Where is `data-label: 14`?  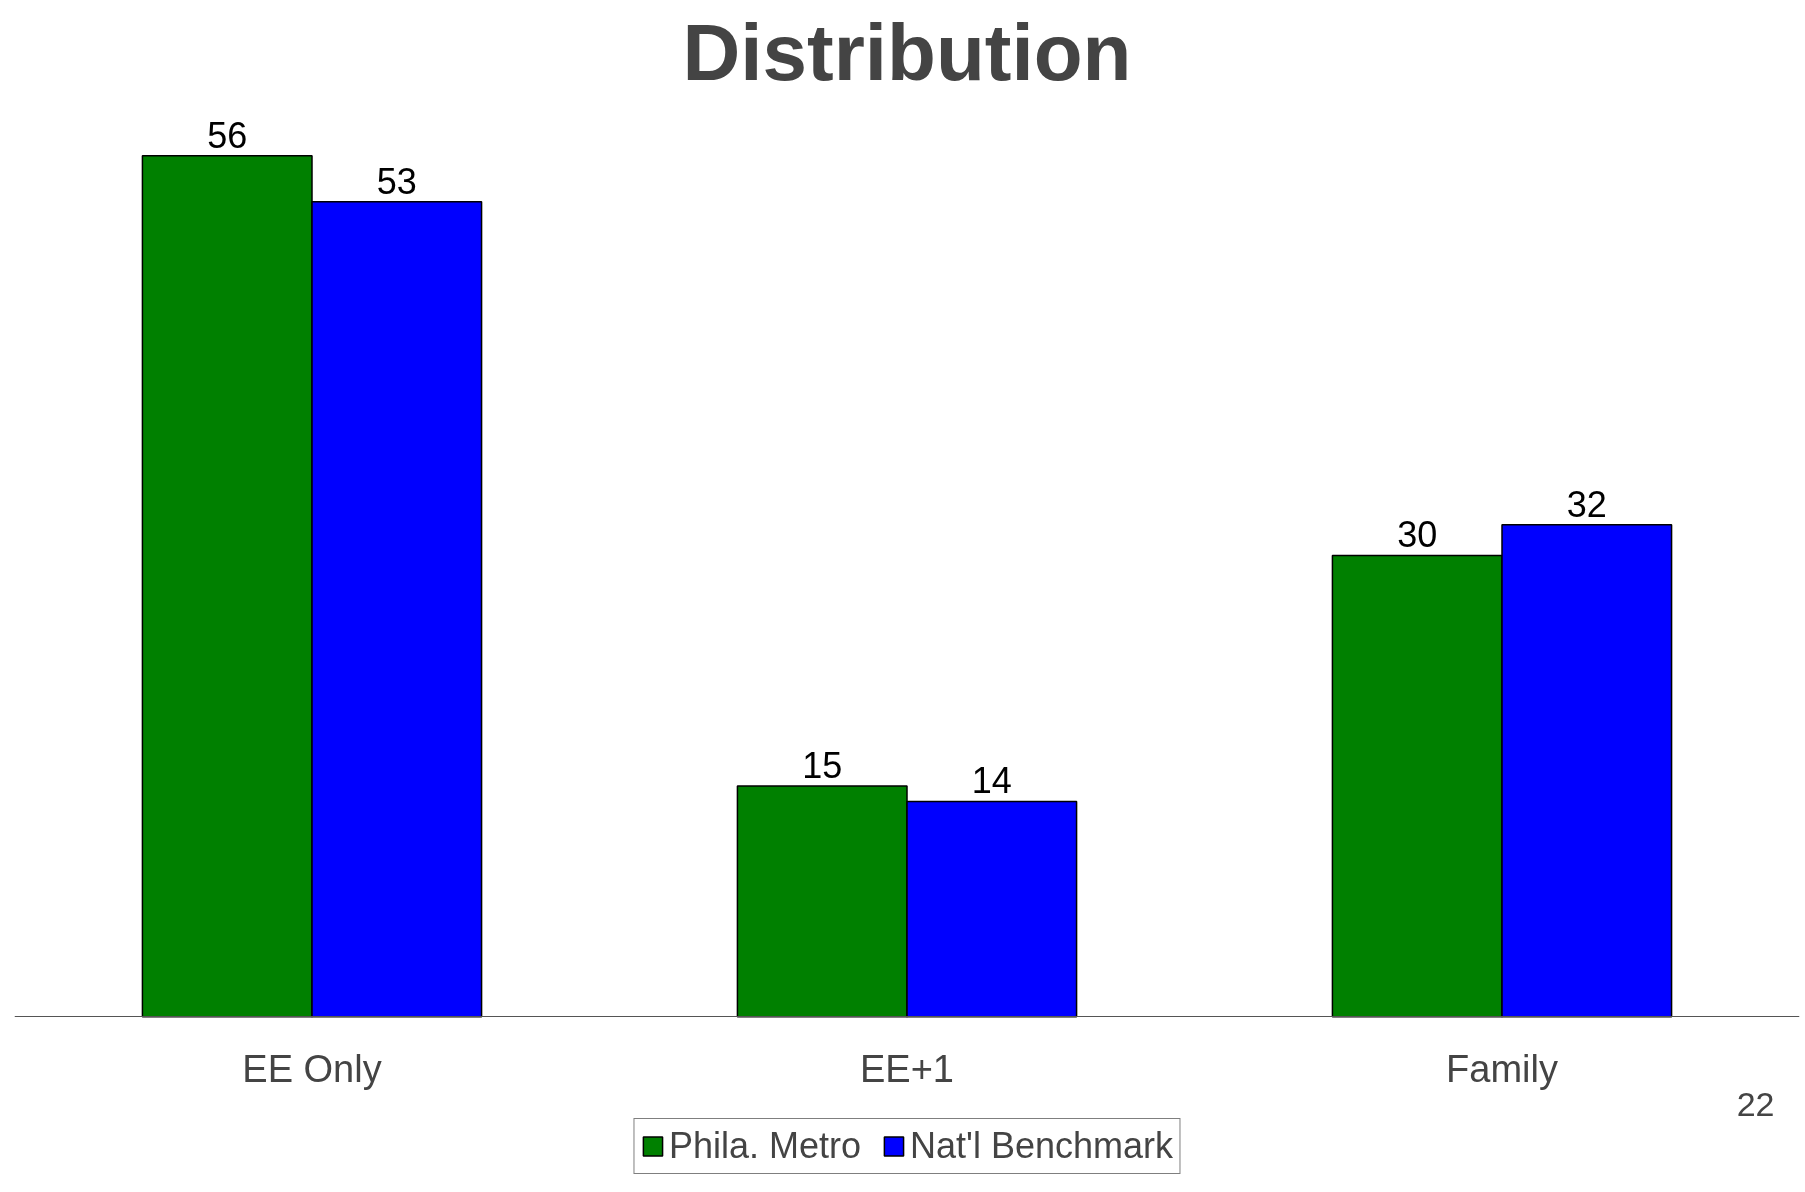
data-label: 14 is located at coordinates (991, 781).